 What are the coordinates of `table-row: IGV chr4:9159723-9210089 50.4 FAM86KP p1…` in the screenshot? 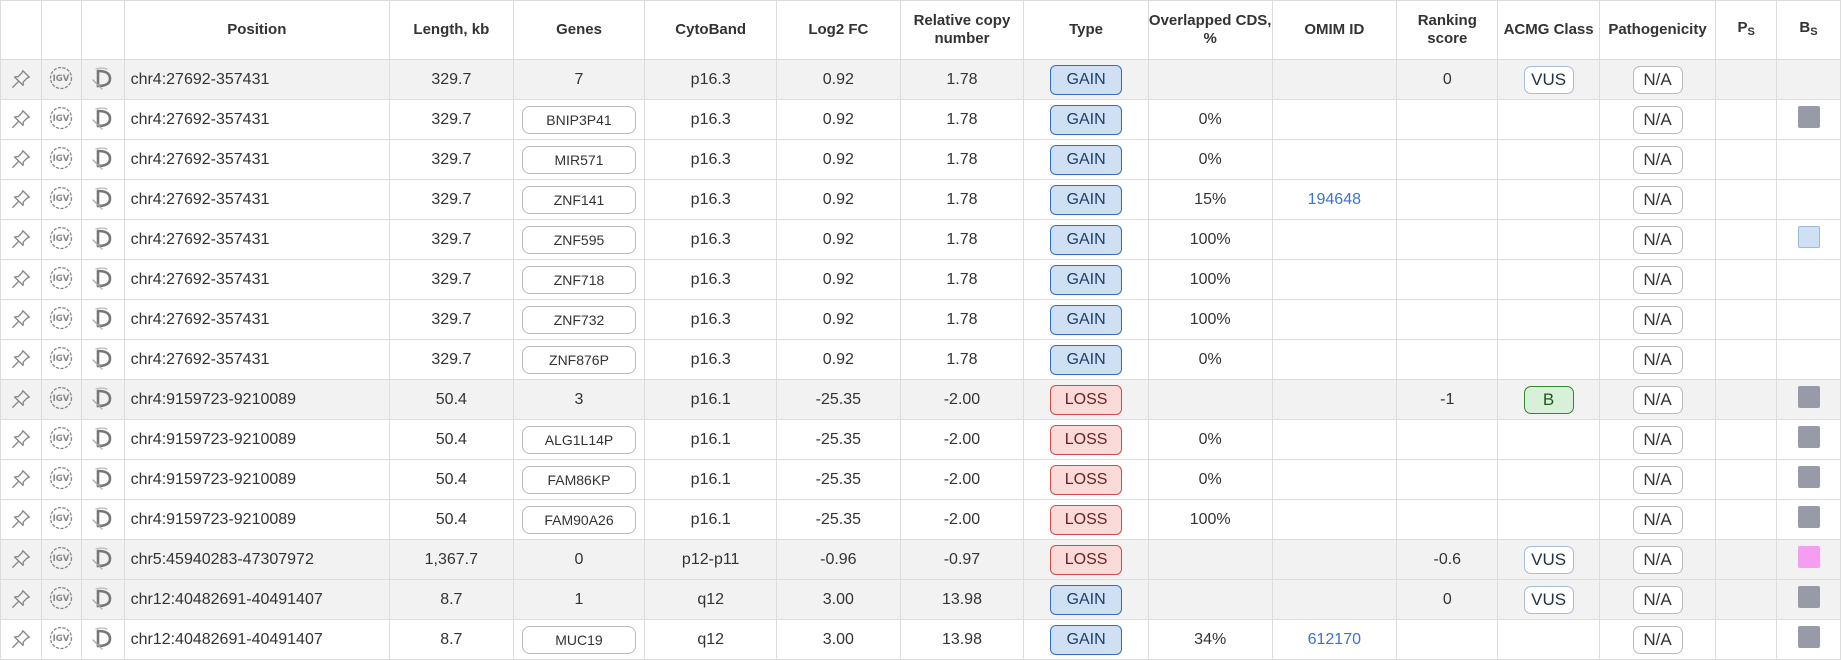 It's located at (920, 479).